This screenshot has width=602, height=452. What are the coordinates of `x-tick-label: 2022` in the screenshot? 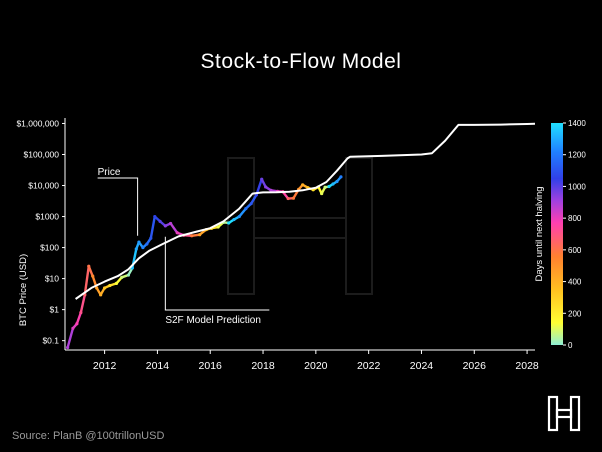 It's located at (369, 366).